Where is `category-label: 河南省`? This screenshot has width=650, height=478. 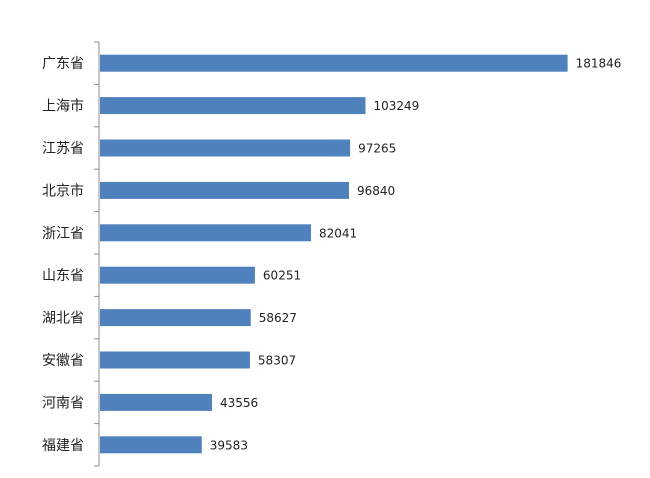
category-label: 河南省 is located at coordinates (63, 403).